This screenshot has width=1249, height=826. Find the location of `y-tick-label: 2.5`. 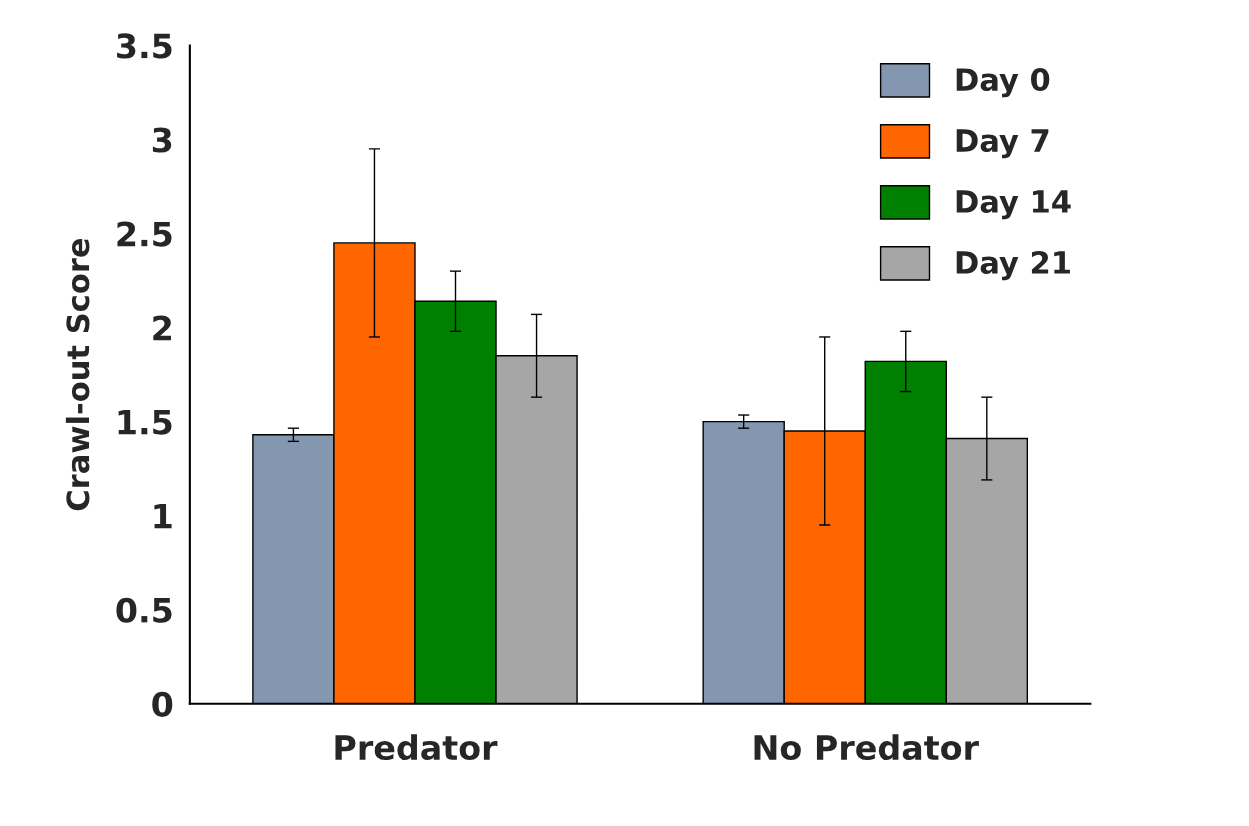

y-tick-label: 2.5 is located at coordinates (144, 234).